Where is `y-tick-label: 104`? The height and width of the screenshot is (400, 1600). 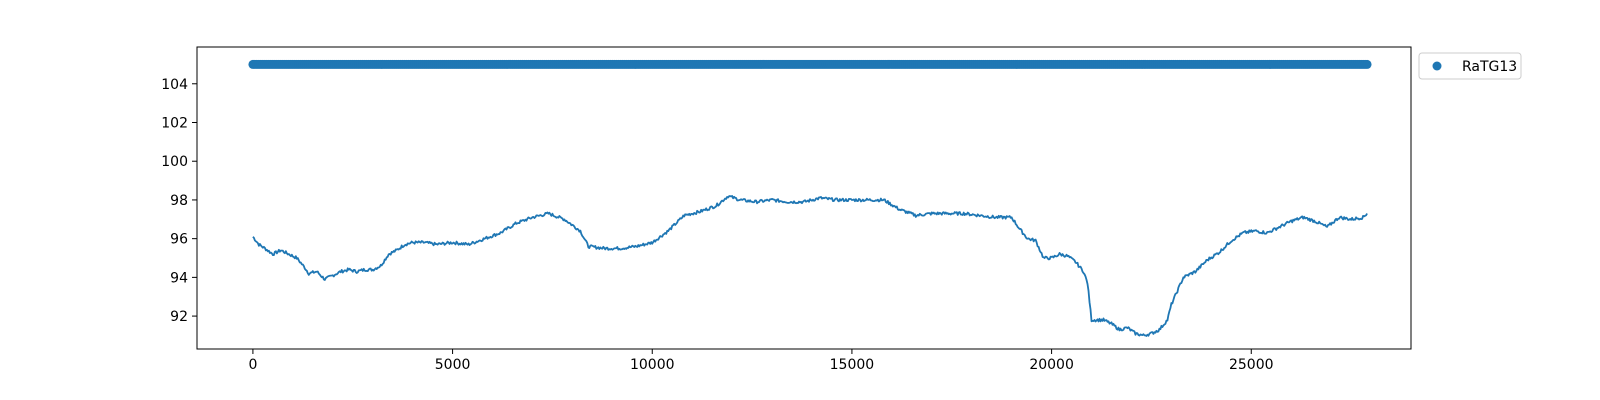 y-tick-label: 104 is located at coordinates (174, 85).